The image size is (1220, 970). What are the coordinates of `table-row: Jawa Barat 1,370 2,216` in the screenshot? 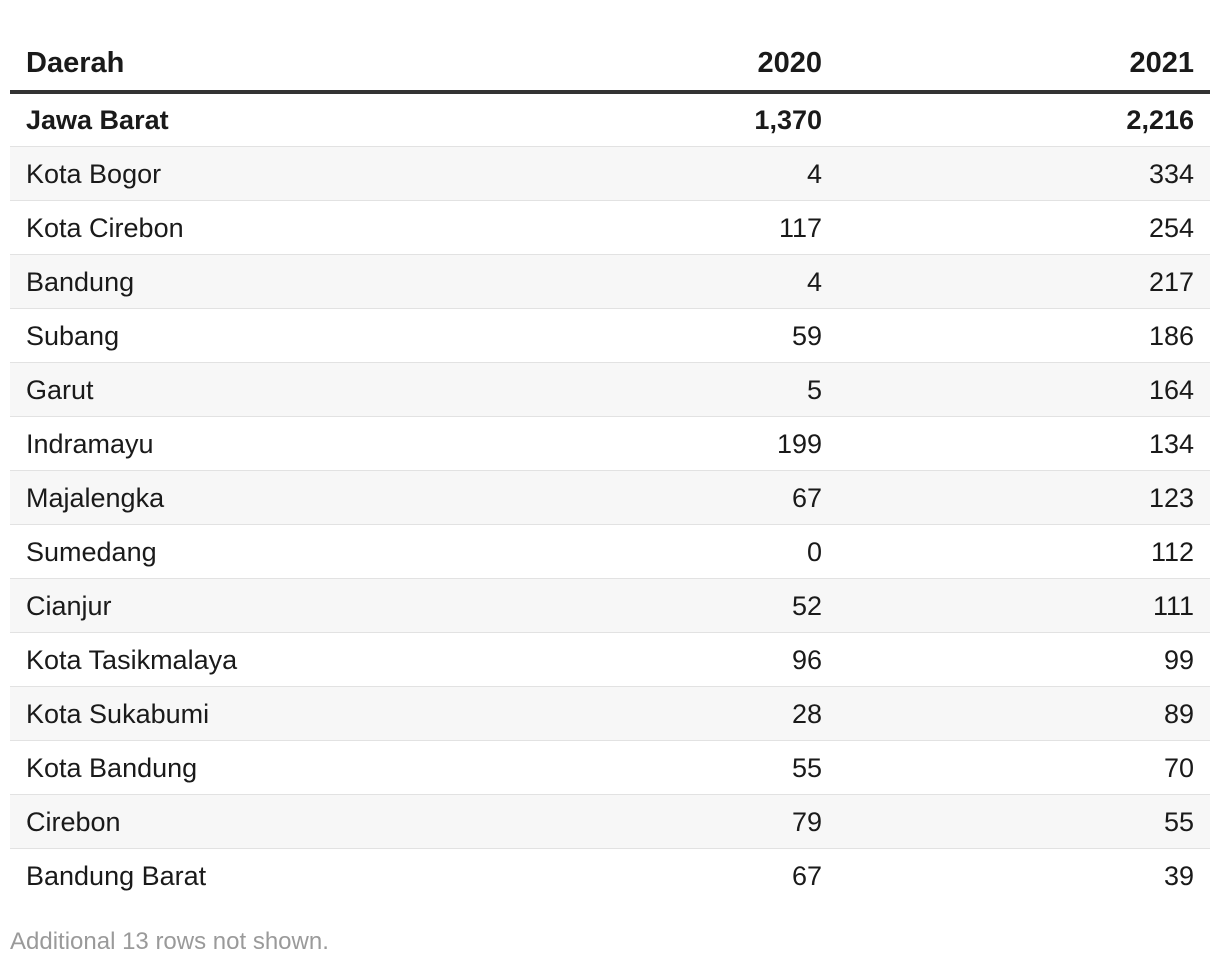 It's located at (610, 119).